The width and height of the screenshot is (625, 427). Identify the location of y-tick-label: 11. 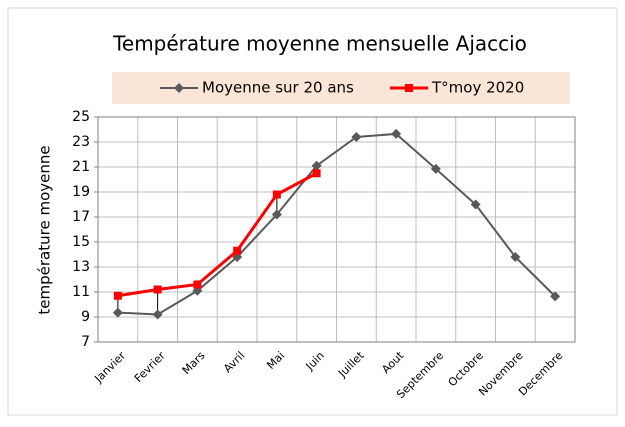
(81, 292).